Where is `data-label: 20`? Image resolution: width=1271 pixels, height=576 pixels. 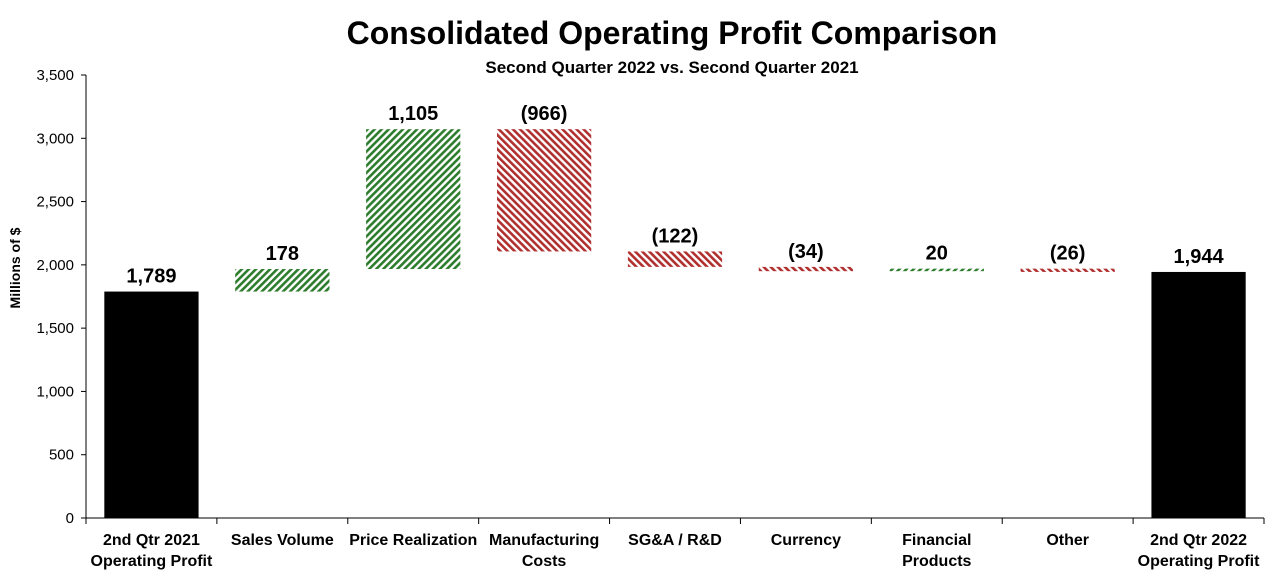 data-label: 20 is located at coordinates (937, 254).